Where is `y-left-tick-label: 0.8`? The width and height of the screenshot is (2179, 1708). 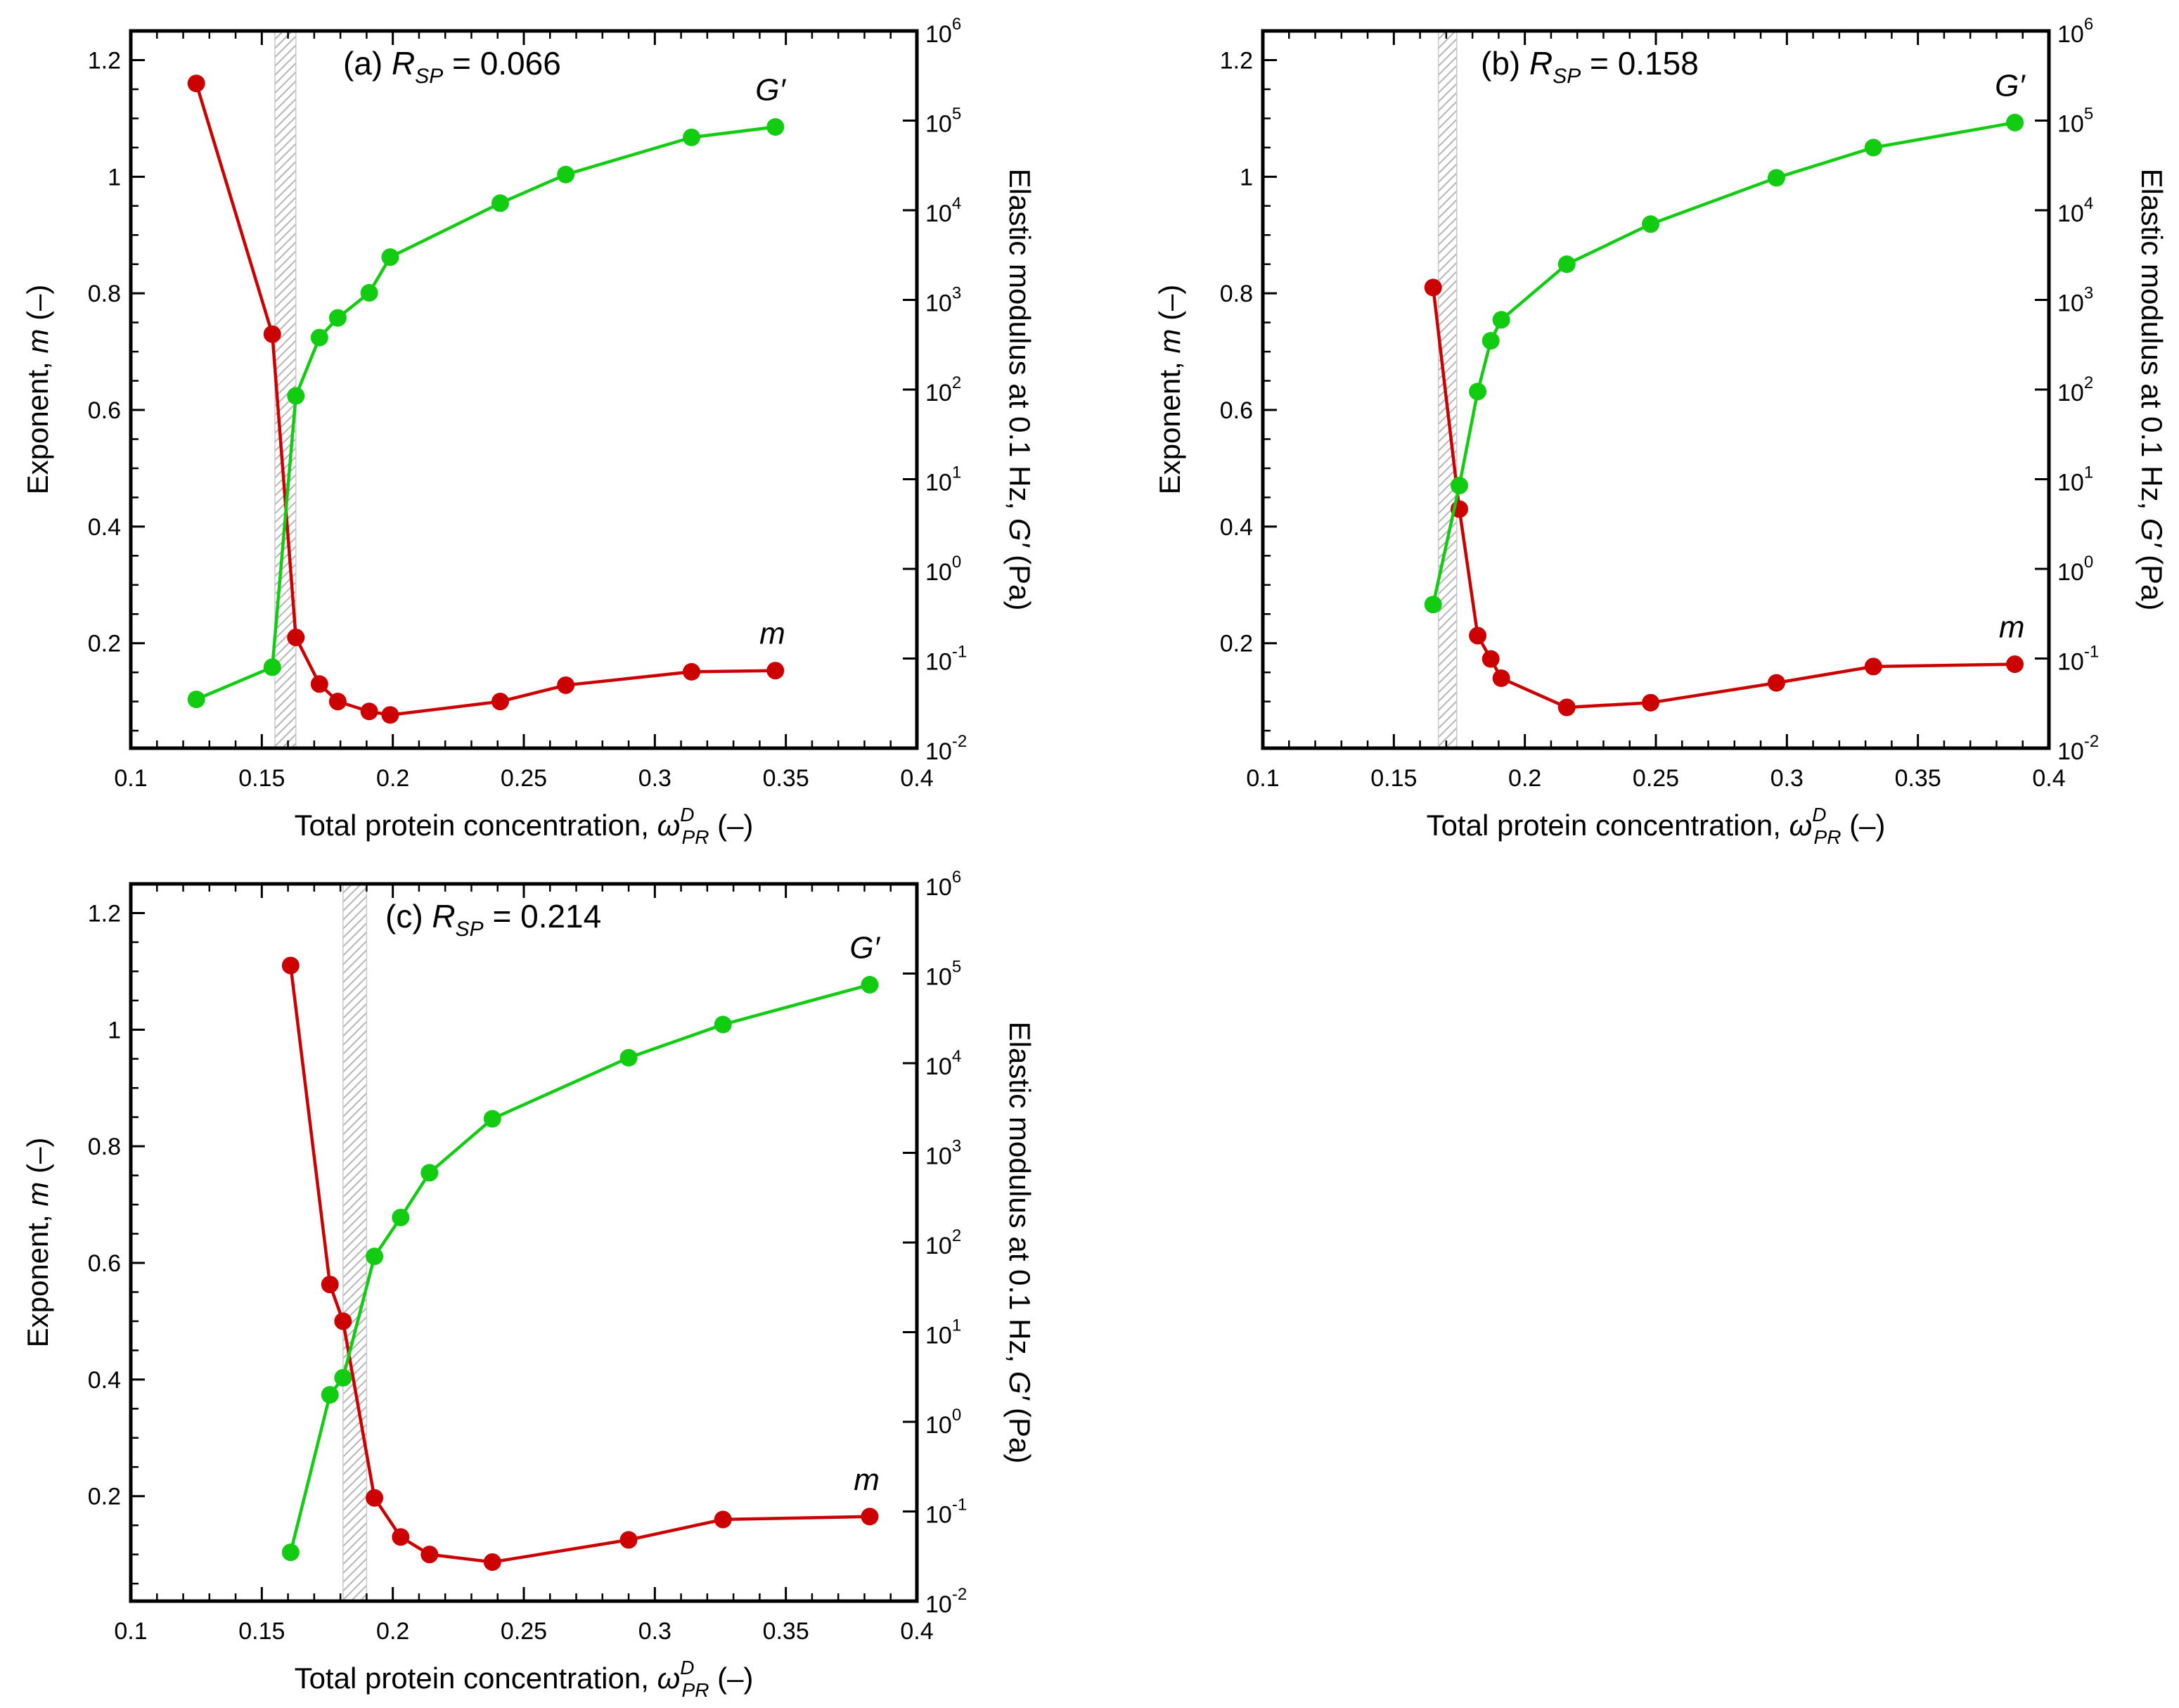
y-left-tick-label: 0.8 is located at coordinates (1236, 294).